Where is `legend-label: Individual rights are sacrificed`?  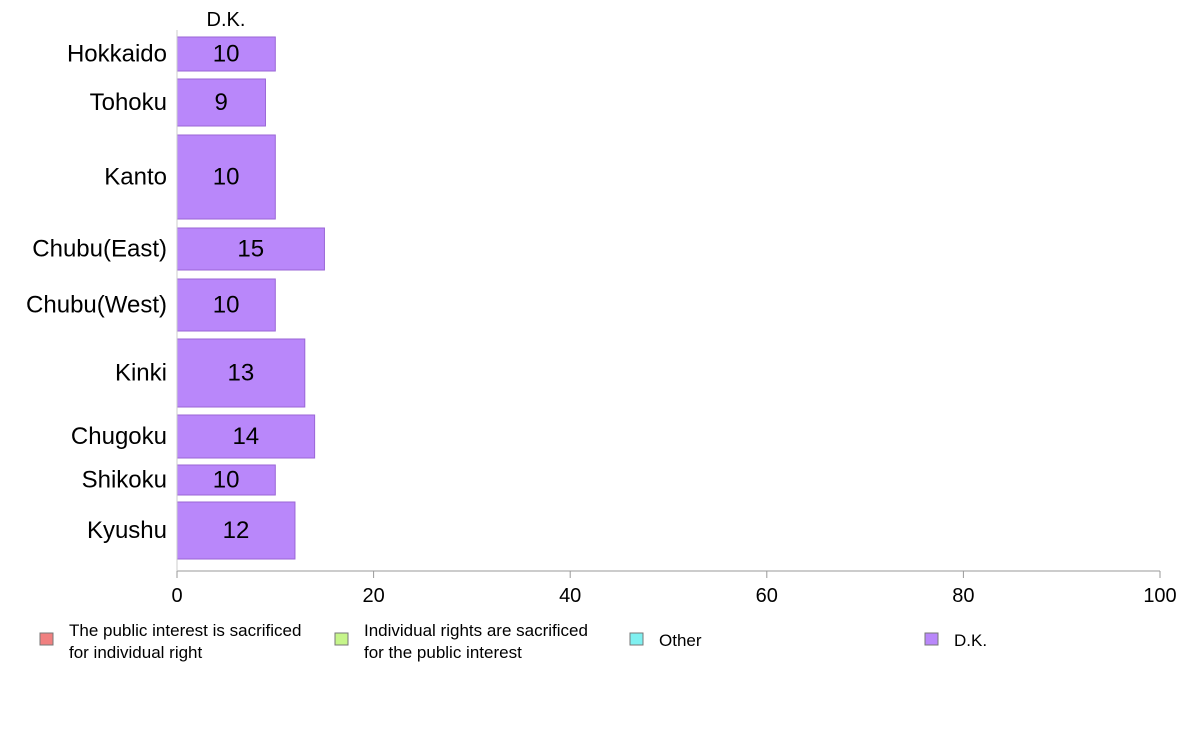
legend-label: Individual rights are sacrificed is located at coordinates (476, 630).